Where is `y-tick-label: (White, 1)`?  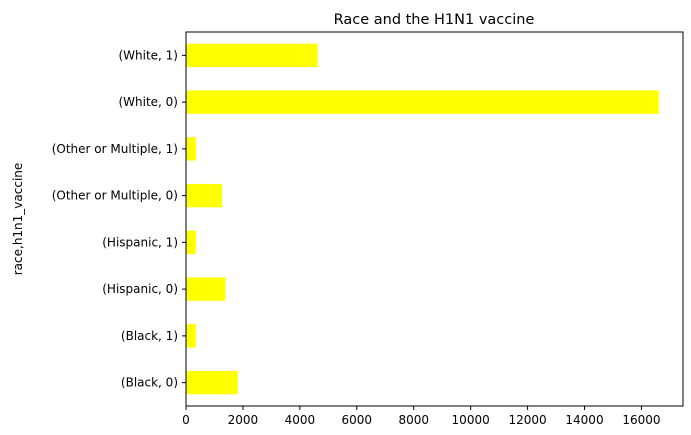 y-tick-label: (White, 1) is located at coordinates (148, 55).